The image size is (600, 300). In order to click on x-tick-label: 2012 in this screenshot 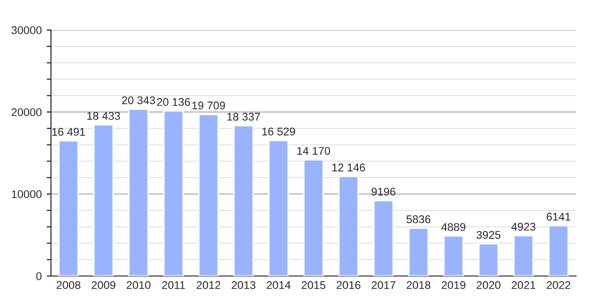, I will do `click(208, 285)`.